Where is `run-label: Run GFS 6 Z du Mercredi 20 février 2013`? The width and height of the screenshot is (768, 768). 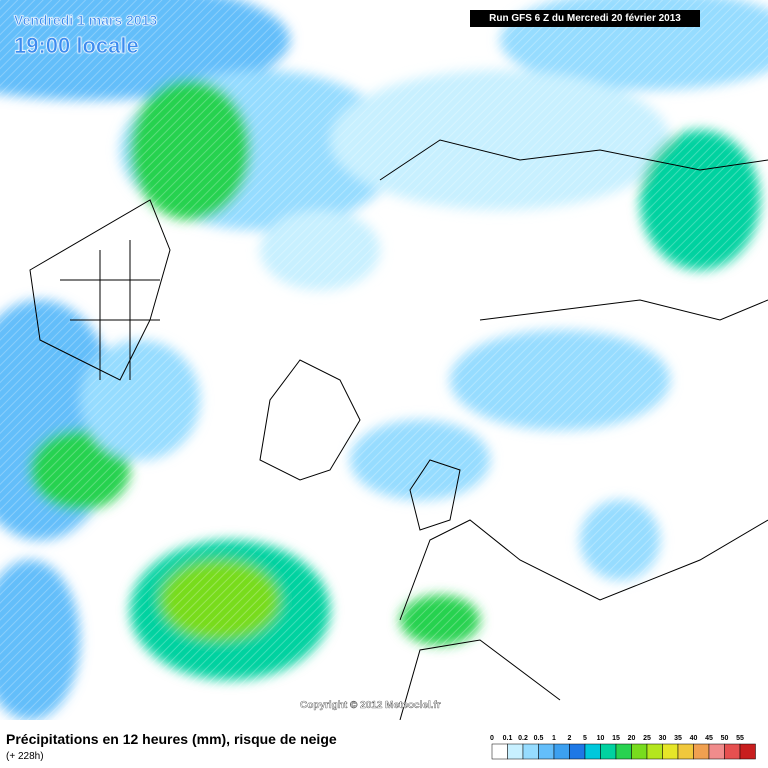
run-label: Run GFS 6 Z du Mercredi 20 février 2013 is located at coordinates (585, 18).